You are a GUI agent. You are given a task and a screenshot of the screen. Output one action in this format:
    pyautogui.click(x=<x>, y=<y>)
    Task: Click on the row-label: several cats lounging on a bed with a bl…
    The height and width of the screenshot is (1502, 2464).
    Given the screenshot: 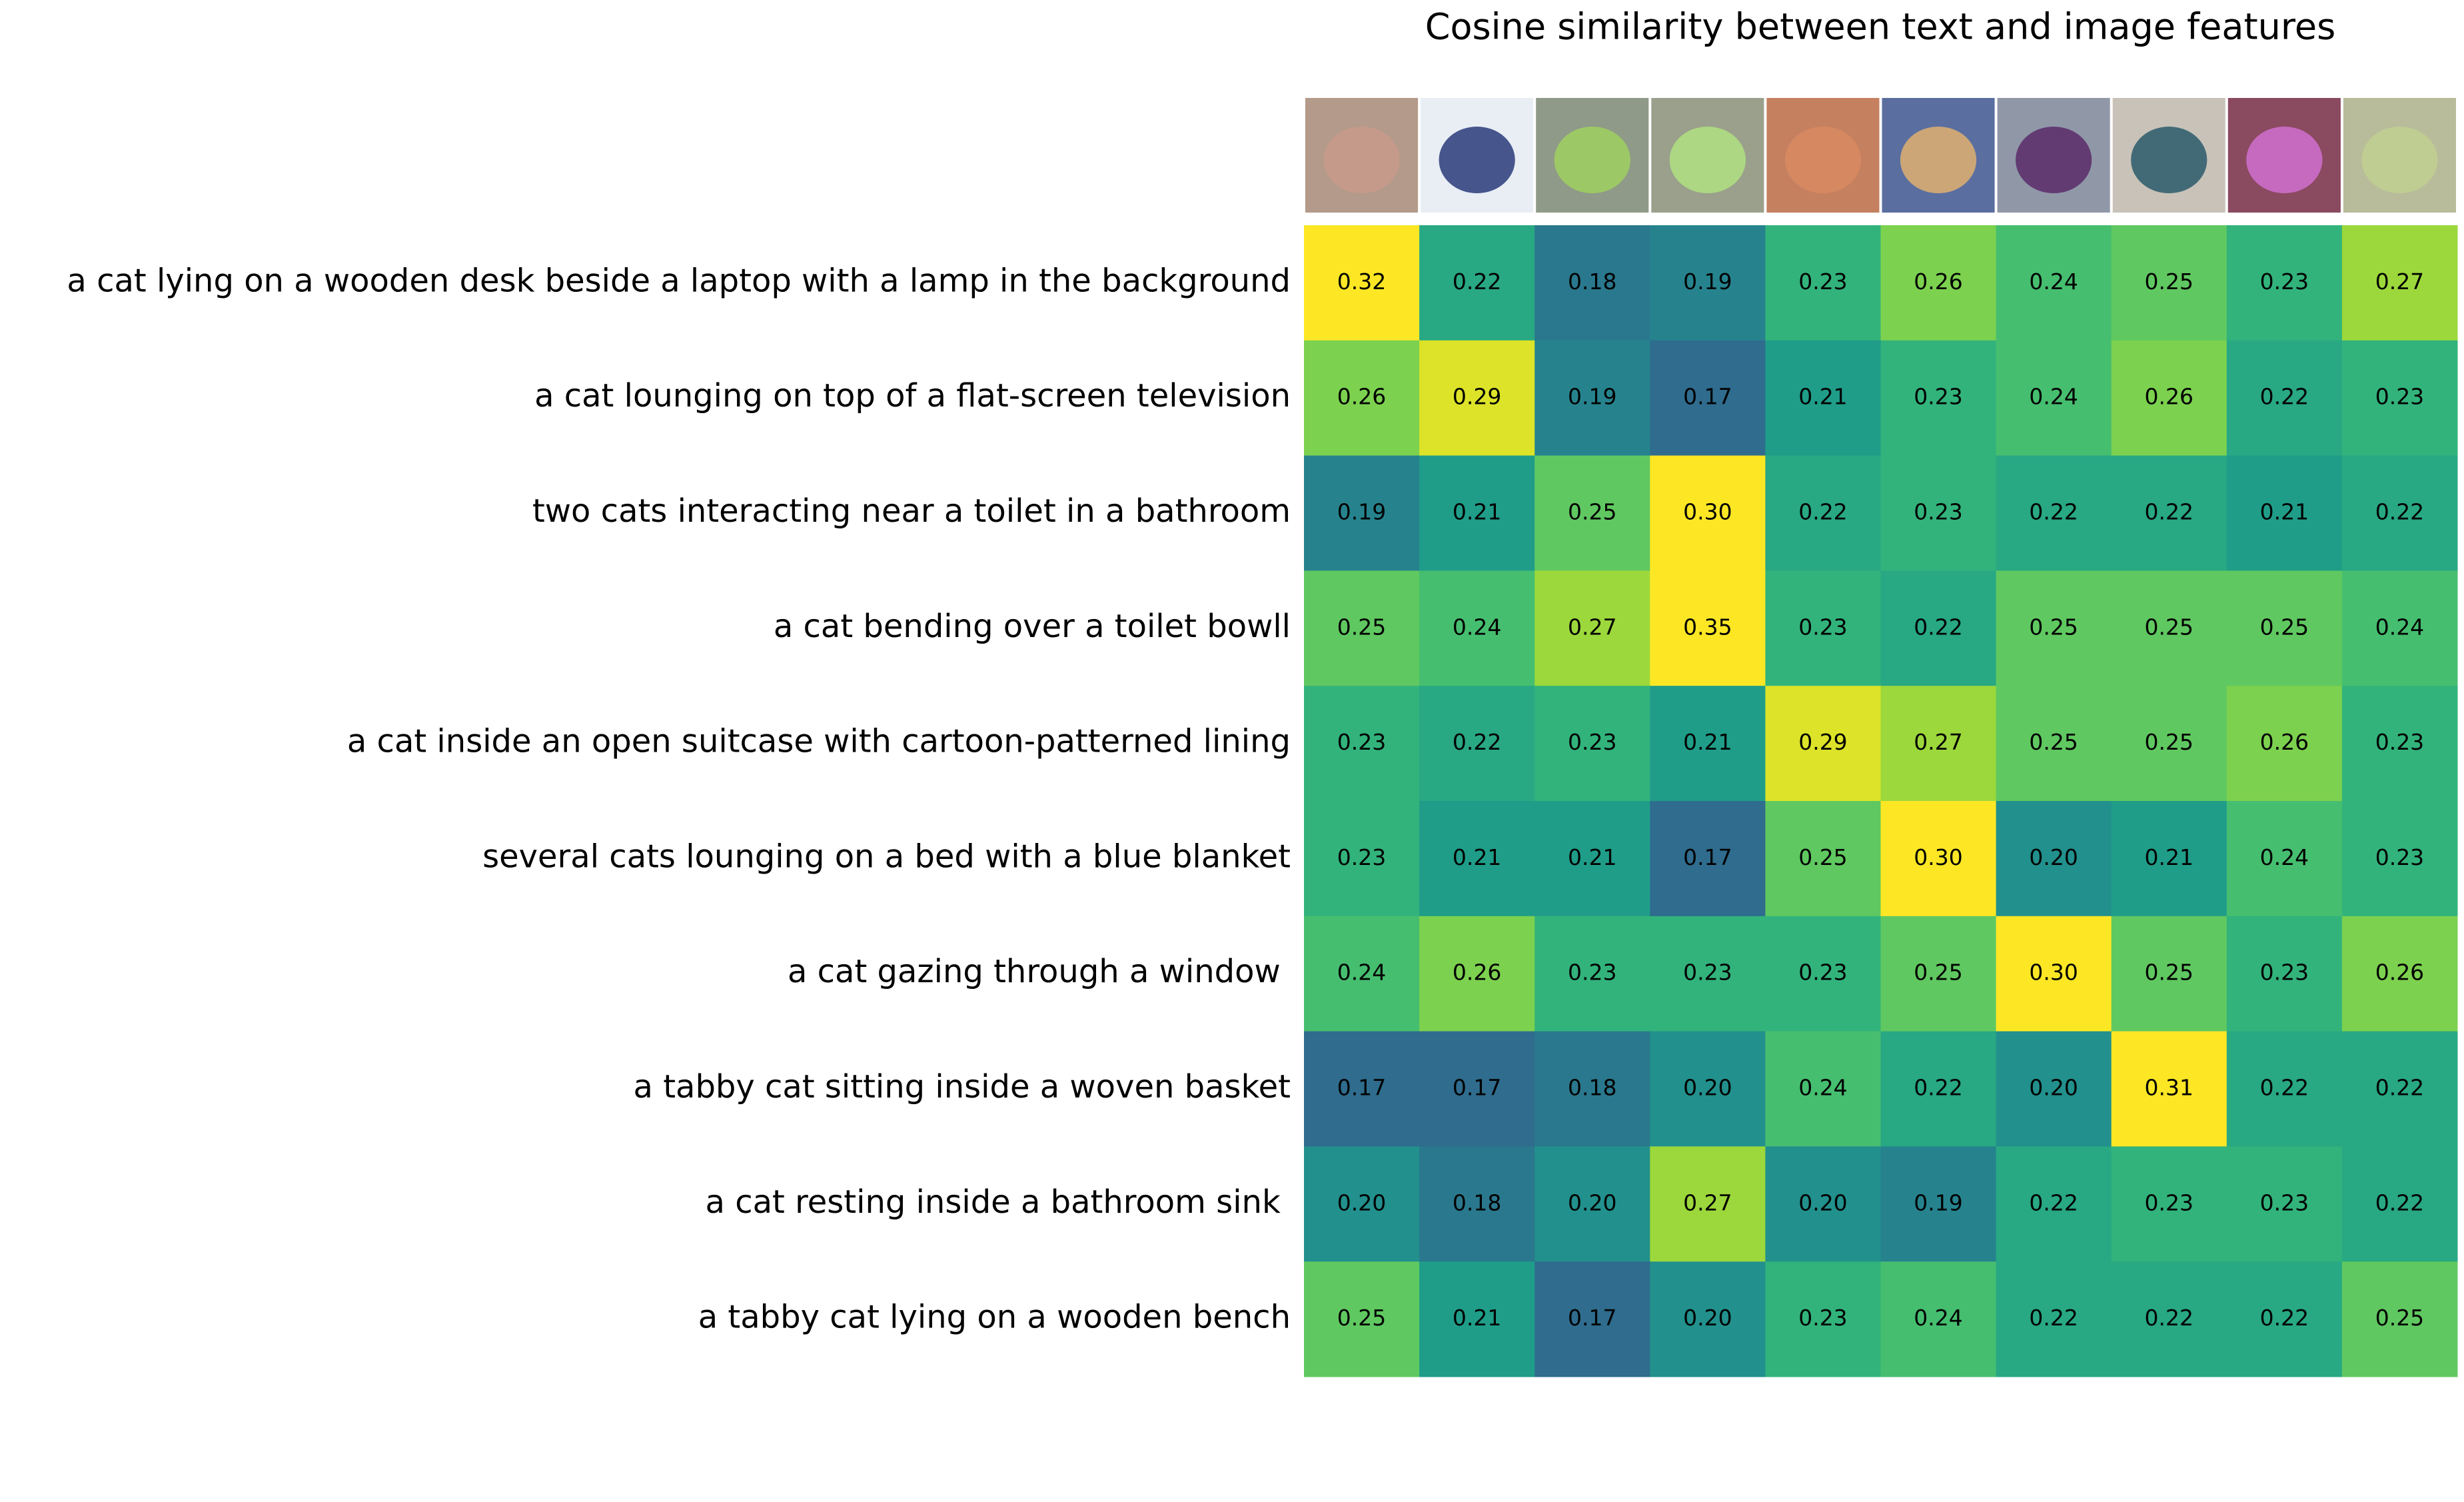 What is the action you would take?
    pyautogui.click(x=886, y=856)
    